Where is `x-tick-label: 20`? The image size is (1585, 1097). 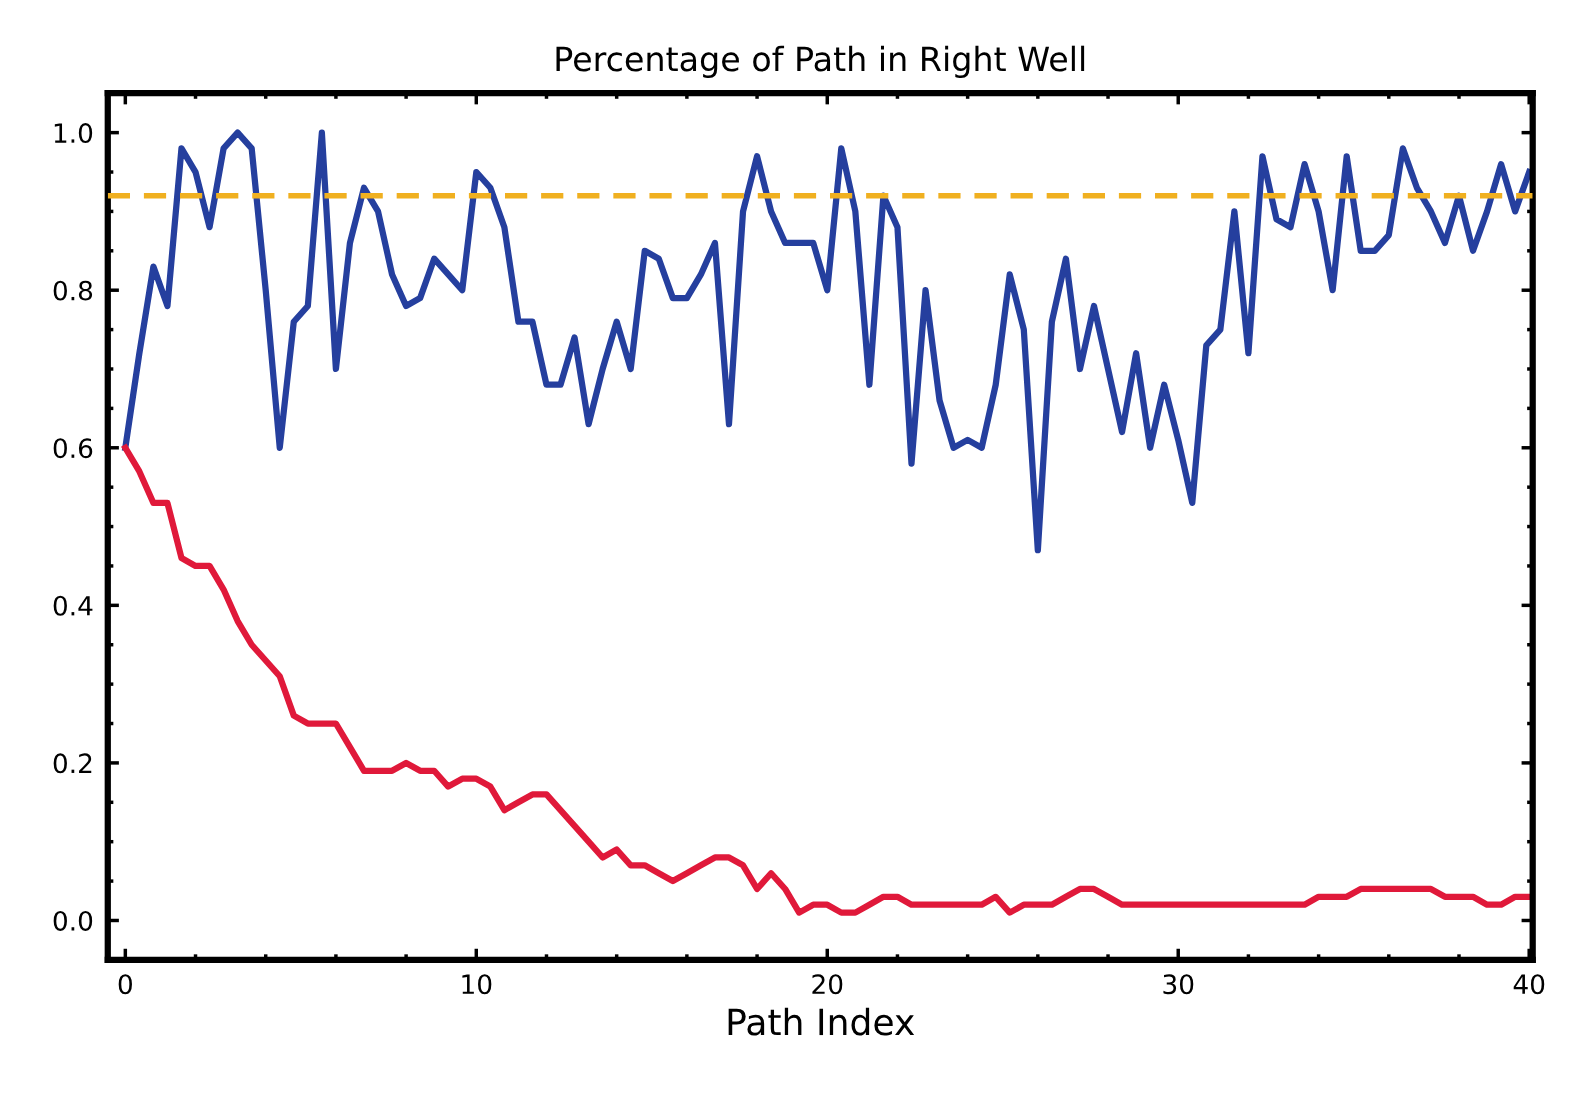 x-tick-label: 20 is located at coordinates (827, 984).